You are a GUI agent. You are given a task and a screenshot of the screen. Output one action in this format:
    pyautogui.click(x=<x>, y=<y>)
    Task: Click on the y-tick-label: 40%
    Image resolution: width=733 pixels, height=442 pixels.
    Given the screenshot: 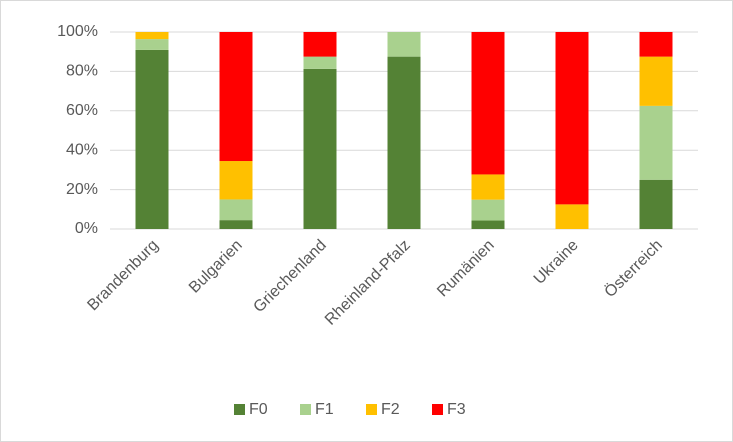 What is the action you would take?
    pyautogui.click(x=82, y=149)
    